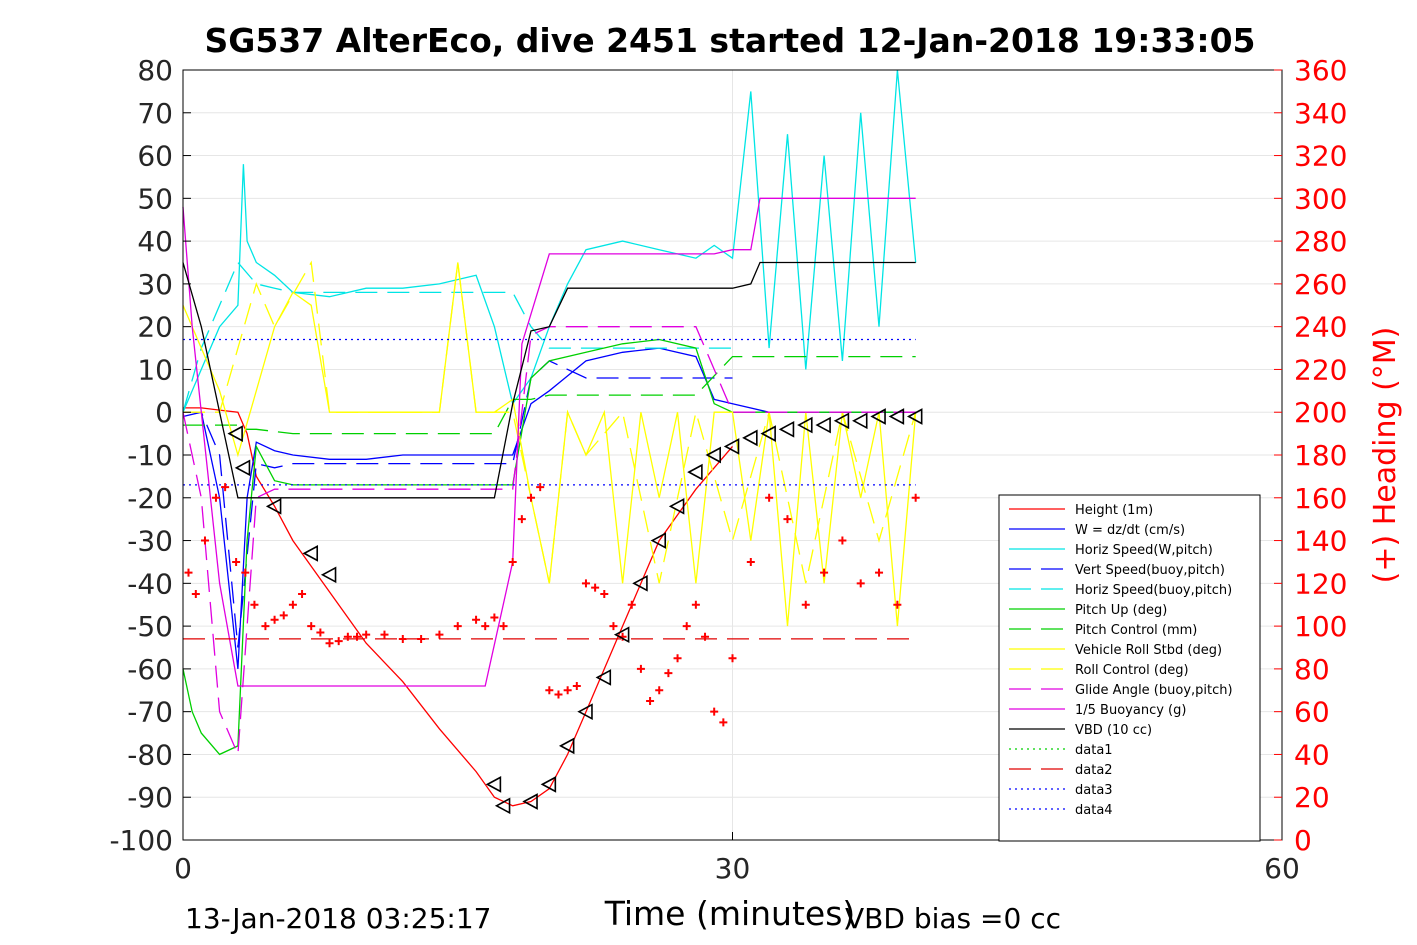 The height and width of the screenshot is (945, 1417). What do you see at coordinates (150, 498) in the screenshot?
I see `y-tick-label: -20` at bounding box center [150, 498].